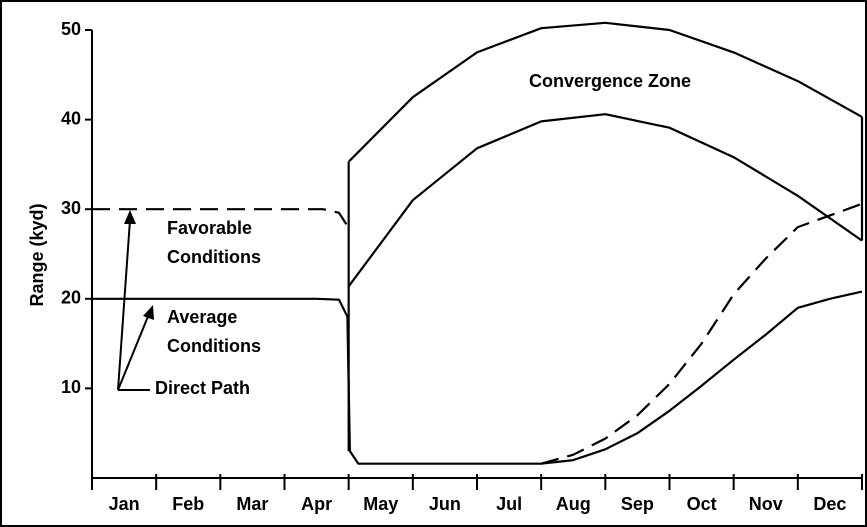 This screenshot has width=867, height=527. I want to click on x-tick-label: Apr, so click(316, 504).